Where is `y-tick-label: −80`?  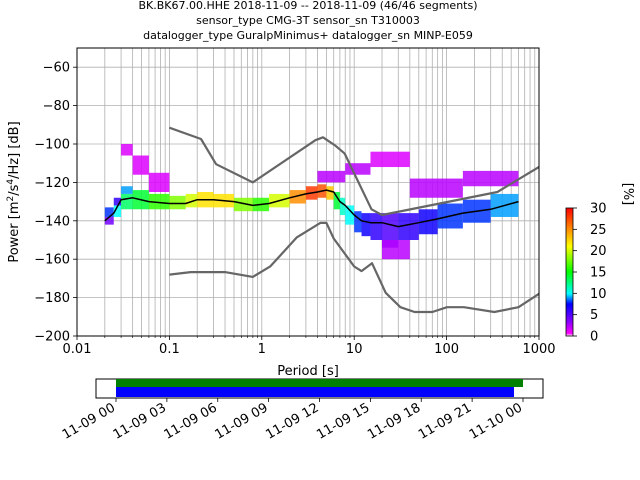
y-tick-label: −80 is located at coordinates (56, 106).